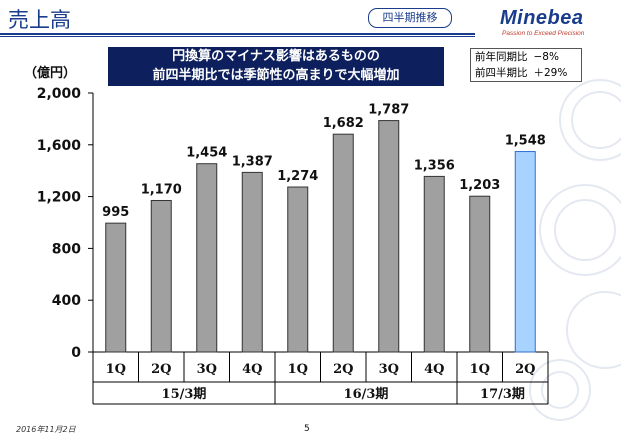 This screenshot has height=438, width=621. What do you see at coordinates (66, 249) in the screenshot?
I see `y-tick-label: 800` at bounding box center [66, 249].